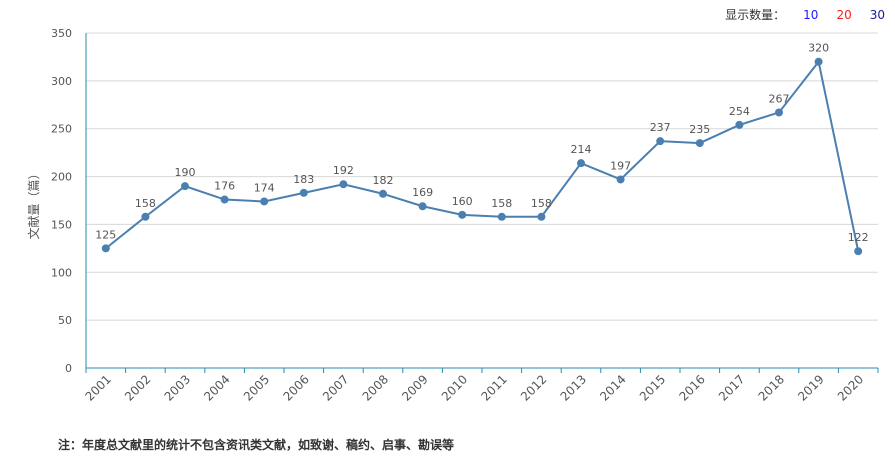 The image size is (895, 472). I want to click on data-label: 190, so click(185, 172).